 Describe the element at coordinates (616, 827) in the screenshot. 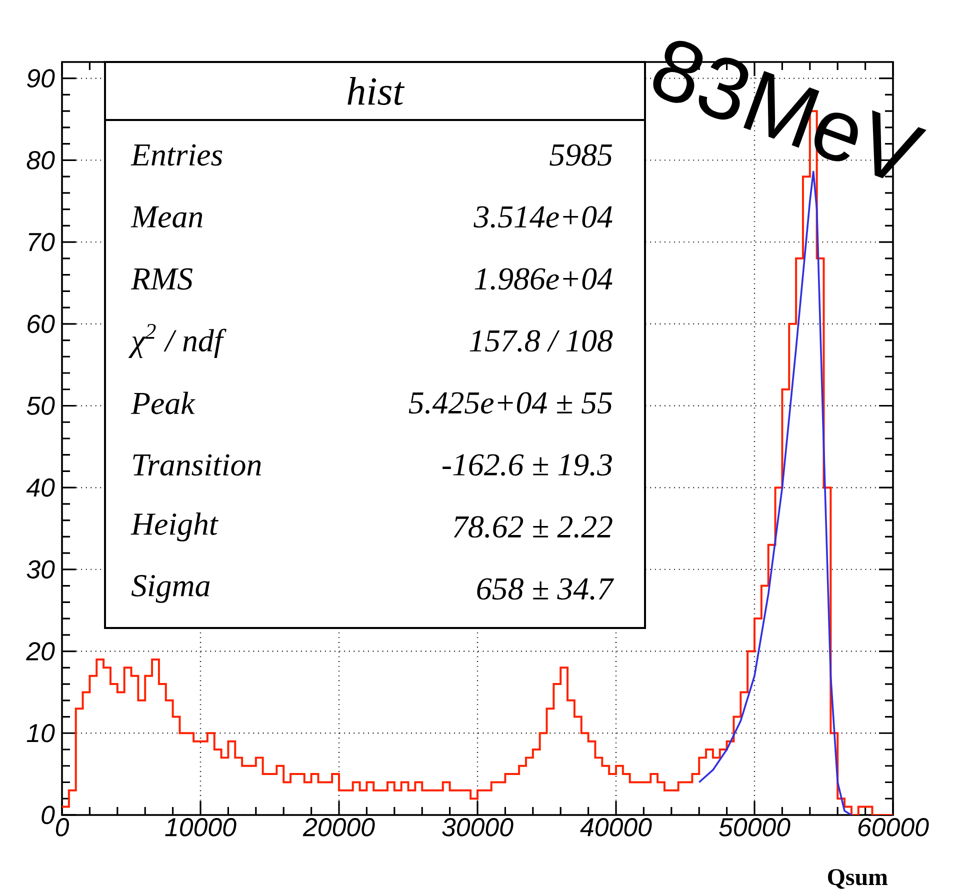

I see `x-tick-label: 40000` at that location.